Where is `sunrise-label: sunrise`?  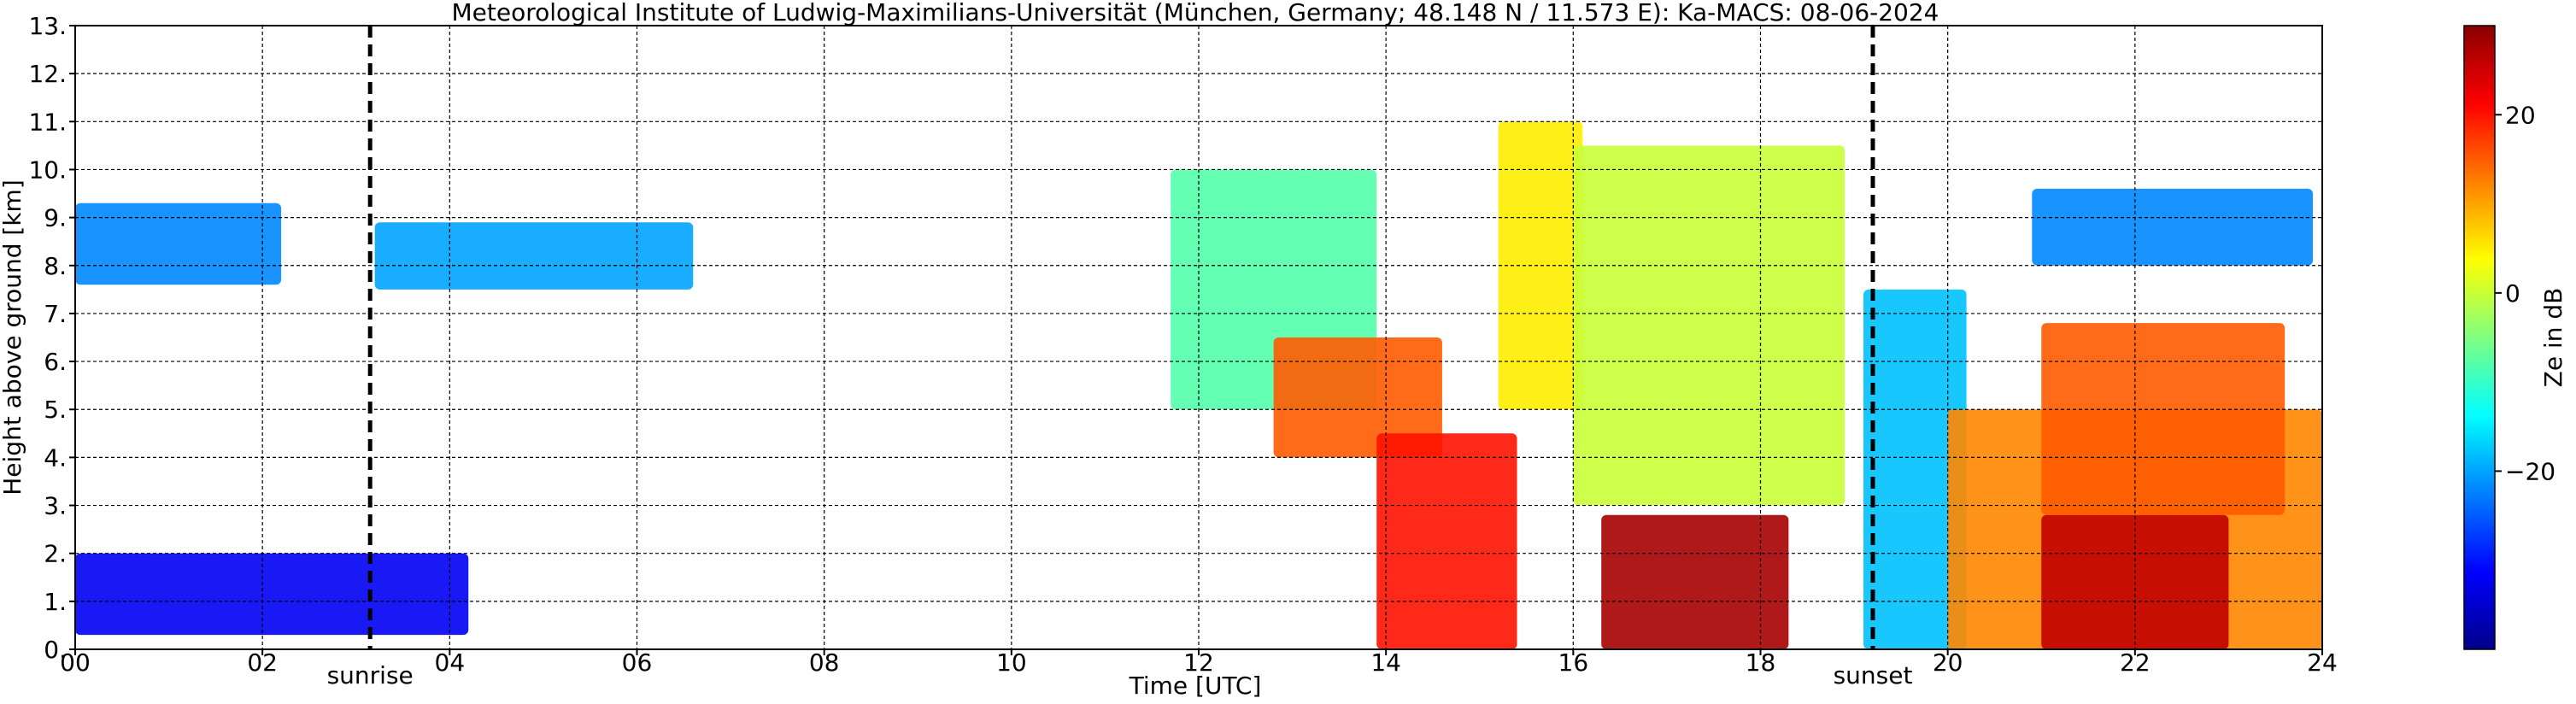 sunrise-label: sunrise is located at coordinates (370, 675).